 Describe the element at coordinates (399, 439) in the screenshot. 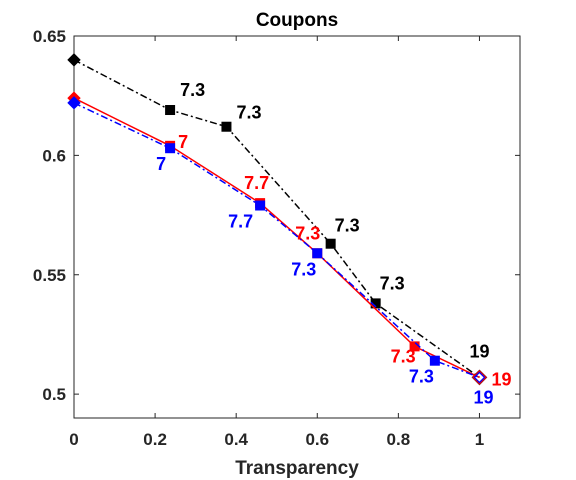

I see `x-tick-label: 0.8` at that location.